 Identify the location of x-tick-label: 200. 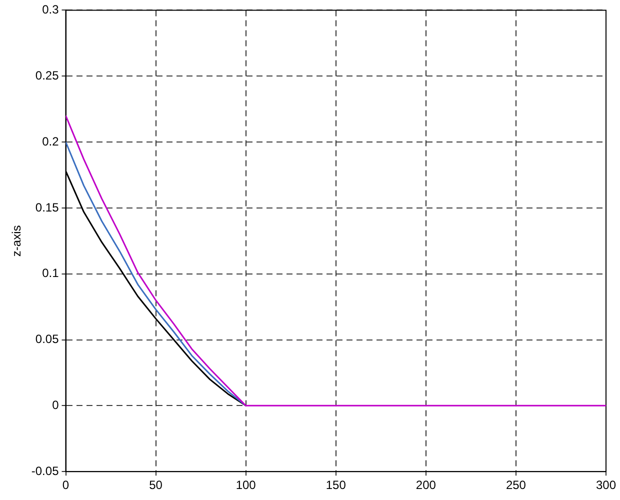
(426, 485).